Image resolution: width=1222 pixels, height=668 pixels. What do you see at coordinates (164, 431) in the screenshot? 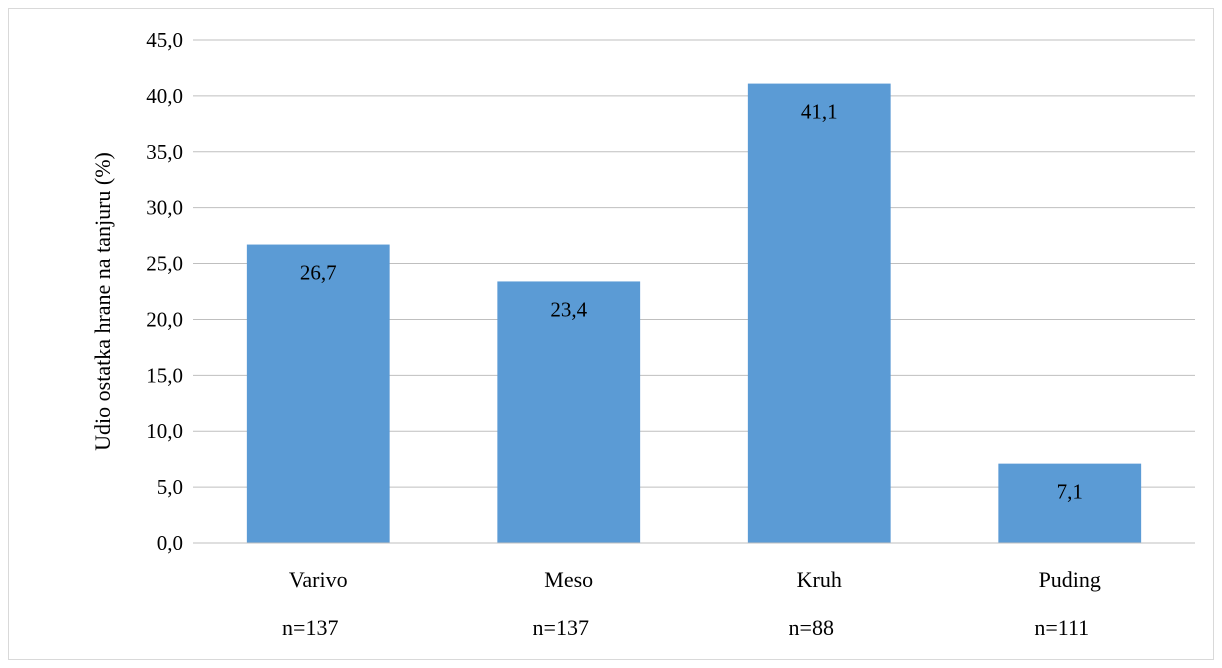
I see `y-tick-label: 10,0` at bounding box center [164, 431].